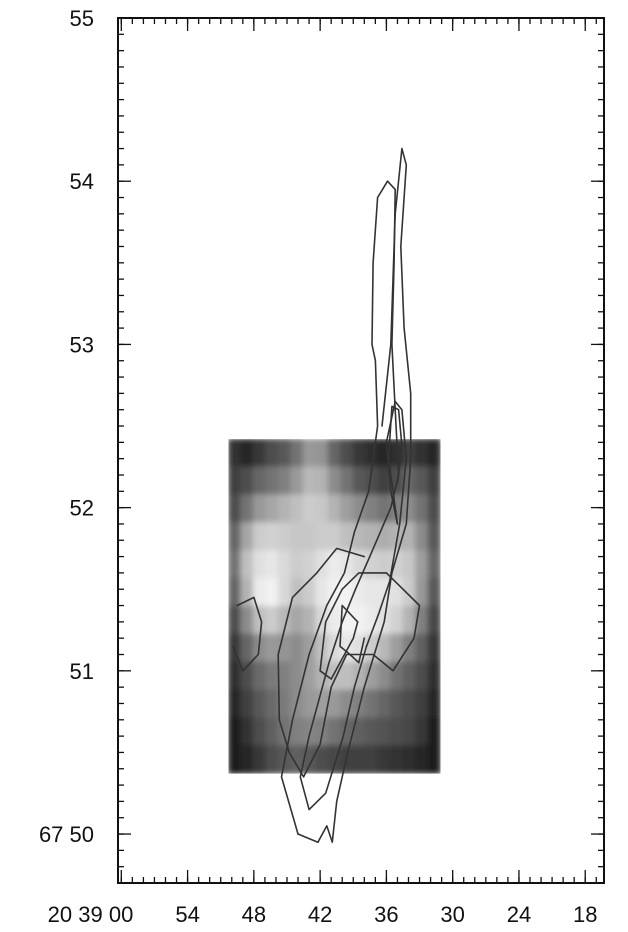 This screenshot has width=628, height=932. I want to click on x-tick-label: 48, so click(254, 914).